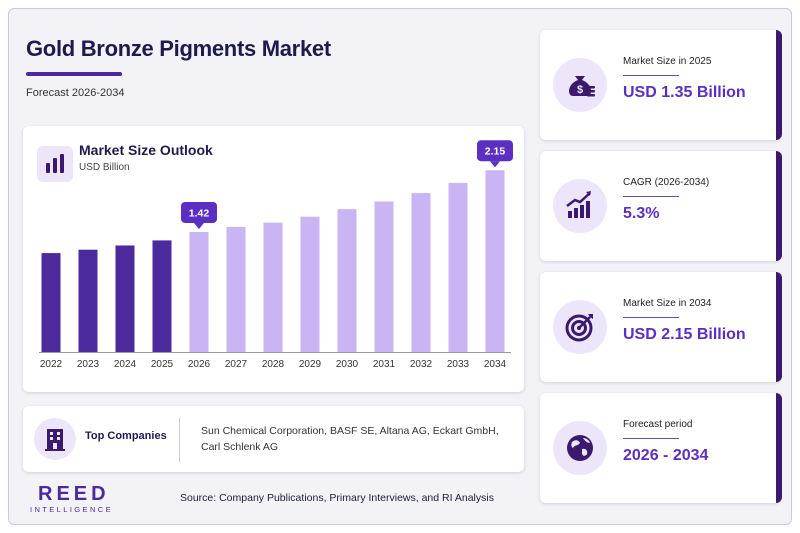 The image size is (800, 533). I want to click on x-tick-label: 2030, so click(347, 364).